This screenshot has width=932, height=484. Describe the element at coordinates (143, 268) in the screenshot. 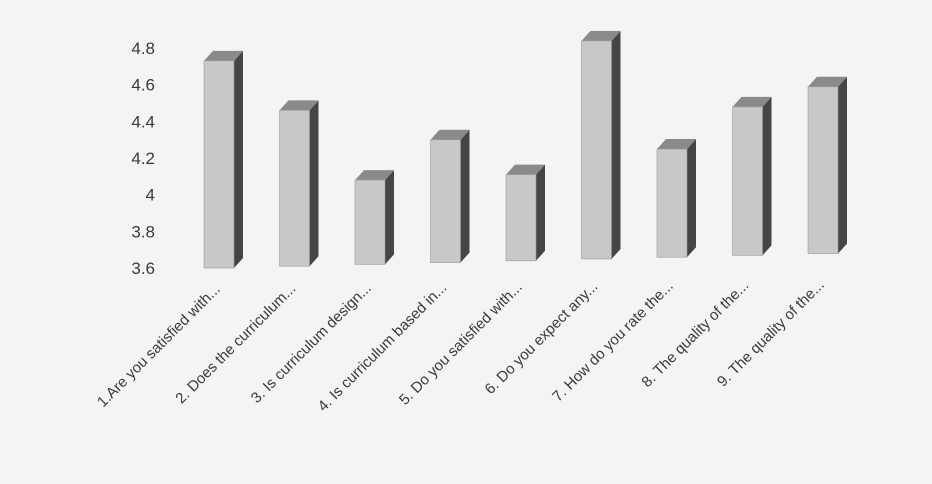

I see `y-tick-label: 3.6` at that location.